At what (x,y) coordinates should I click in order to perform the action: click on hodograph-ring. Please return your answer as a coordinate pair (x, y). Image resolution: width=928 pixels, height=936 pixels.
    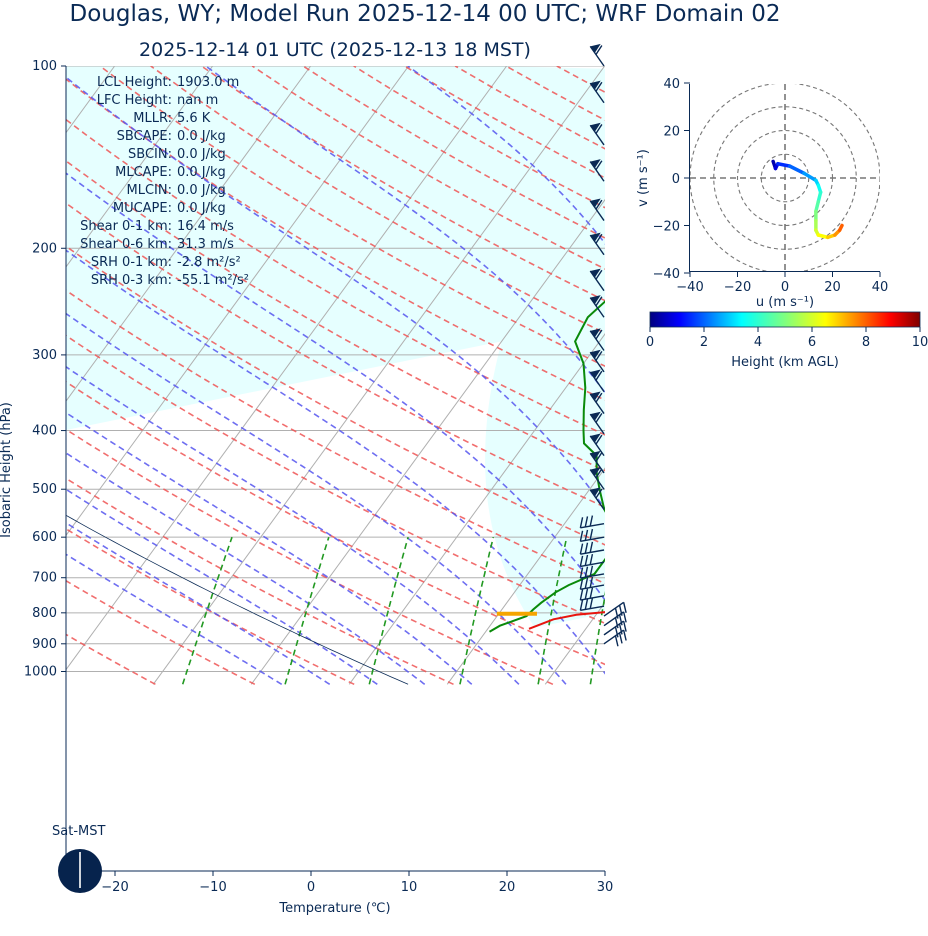
    Looking at the image, I should click on (785, 178).